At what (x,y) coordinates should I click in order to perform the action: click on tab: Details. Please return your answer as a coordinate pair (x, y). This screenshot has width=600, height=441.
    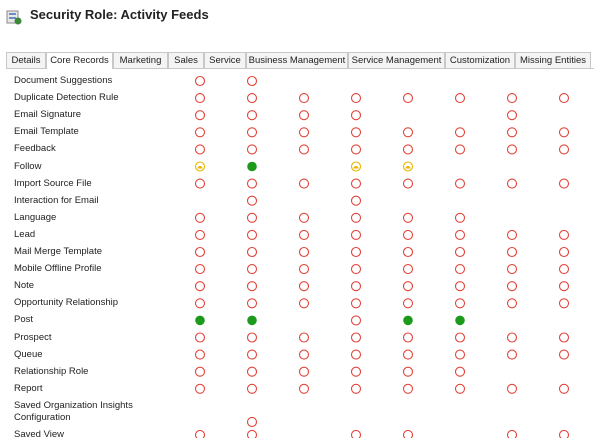
    Looking at the image, I should click on (26, 60).